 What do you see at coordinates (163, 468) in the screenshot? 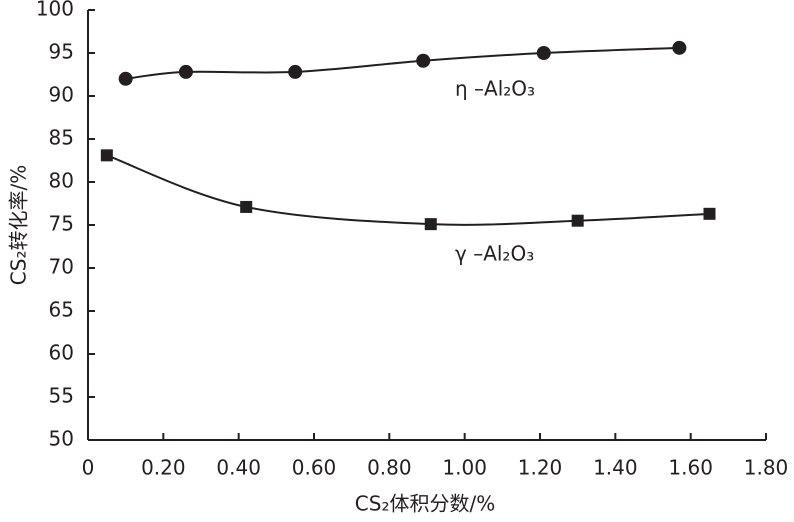
I see `x-tick-label: 0.20` at bounding box center [163, 468].